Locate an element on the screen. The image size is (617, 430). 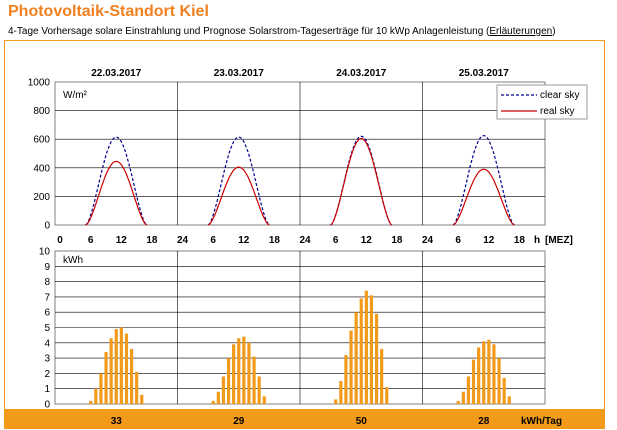
energy-tick-label: 1 is located at coordinates (47, 389).